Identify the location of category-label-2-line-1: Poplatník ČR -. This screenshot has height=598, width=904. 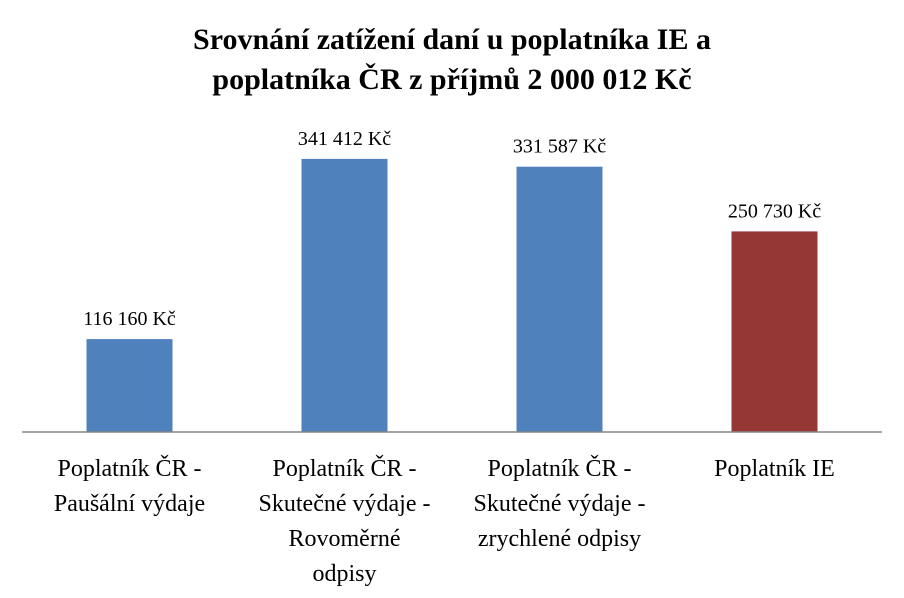
(344, 468).